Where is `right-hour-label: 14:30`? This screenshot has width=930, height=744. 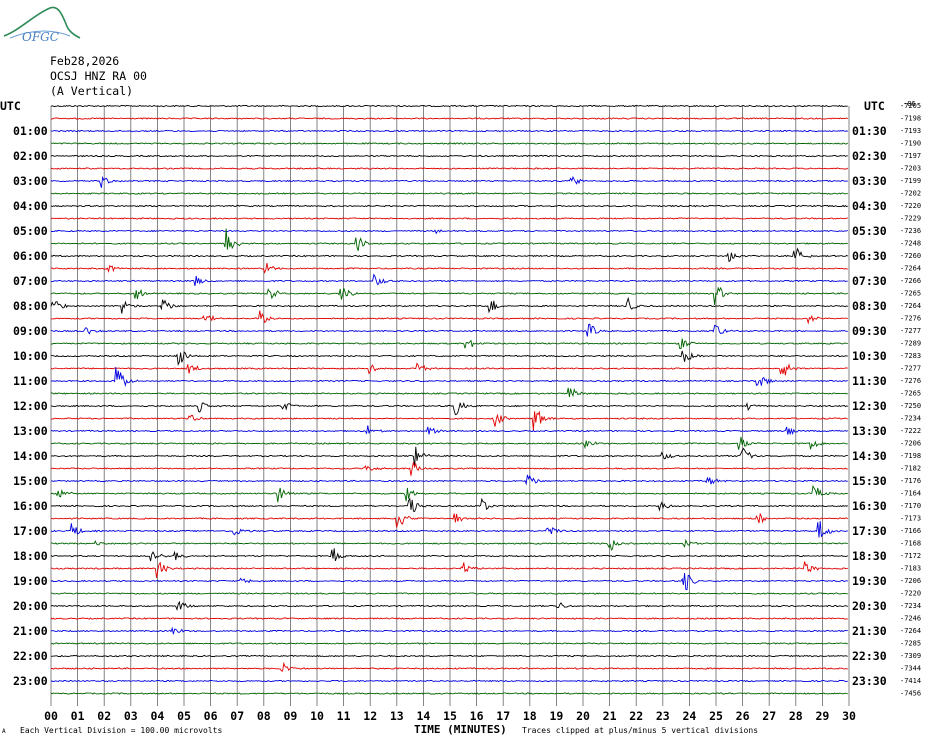
right-hour-label: 14:30 is located at coordinates (869, 456).